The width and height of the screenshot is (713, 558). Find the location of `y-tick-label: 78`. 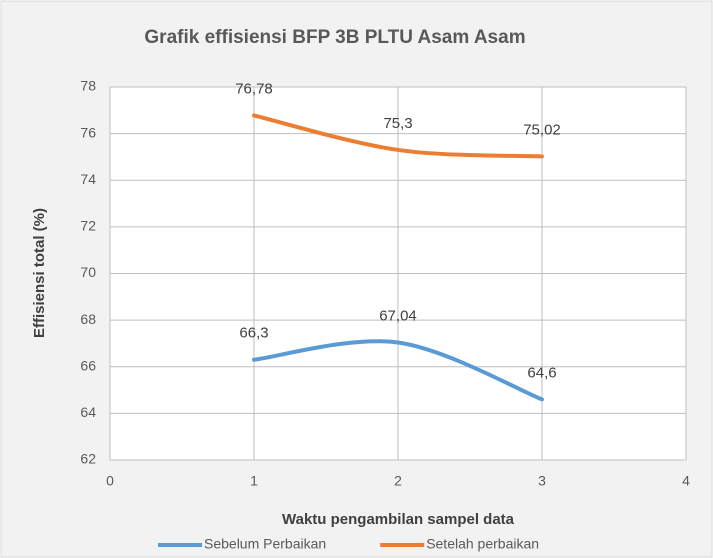

y-tick-label: 78 is located at coordinates (88, 86).